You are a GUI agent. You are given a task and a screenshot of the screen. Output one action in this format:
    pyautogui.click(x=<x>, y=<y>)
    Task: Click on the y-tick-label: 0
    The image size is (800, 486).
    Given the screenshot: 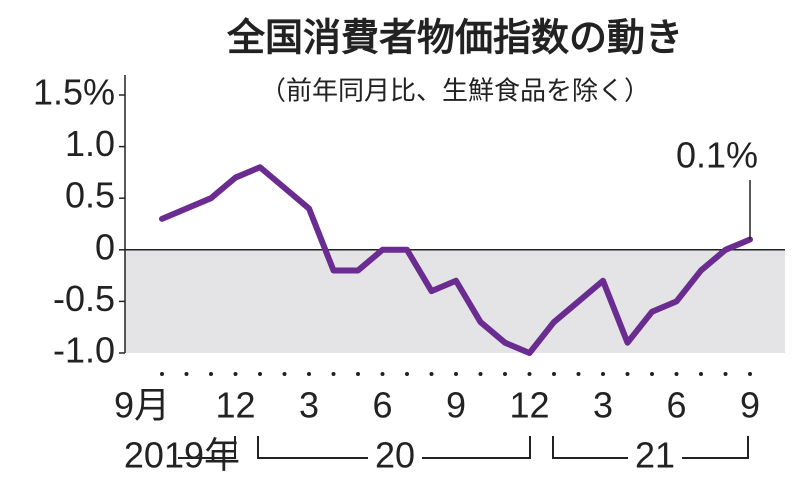 What is the action you would take?
    pyautogui.click(x=105, y=246)
    